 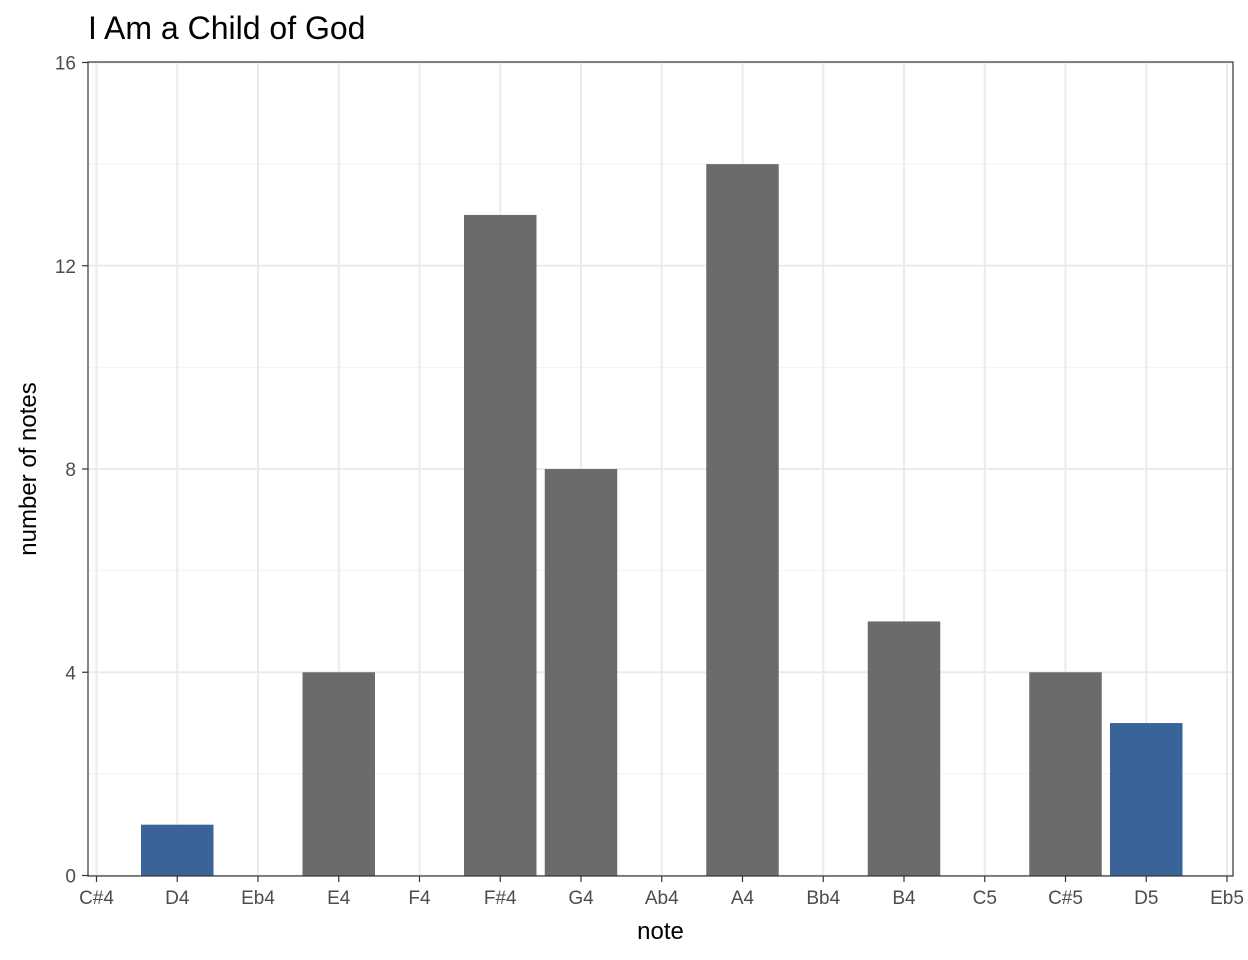 I want to click on x-tick-label: G4, so click(x=581, y=898).